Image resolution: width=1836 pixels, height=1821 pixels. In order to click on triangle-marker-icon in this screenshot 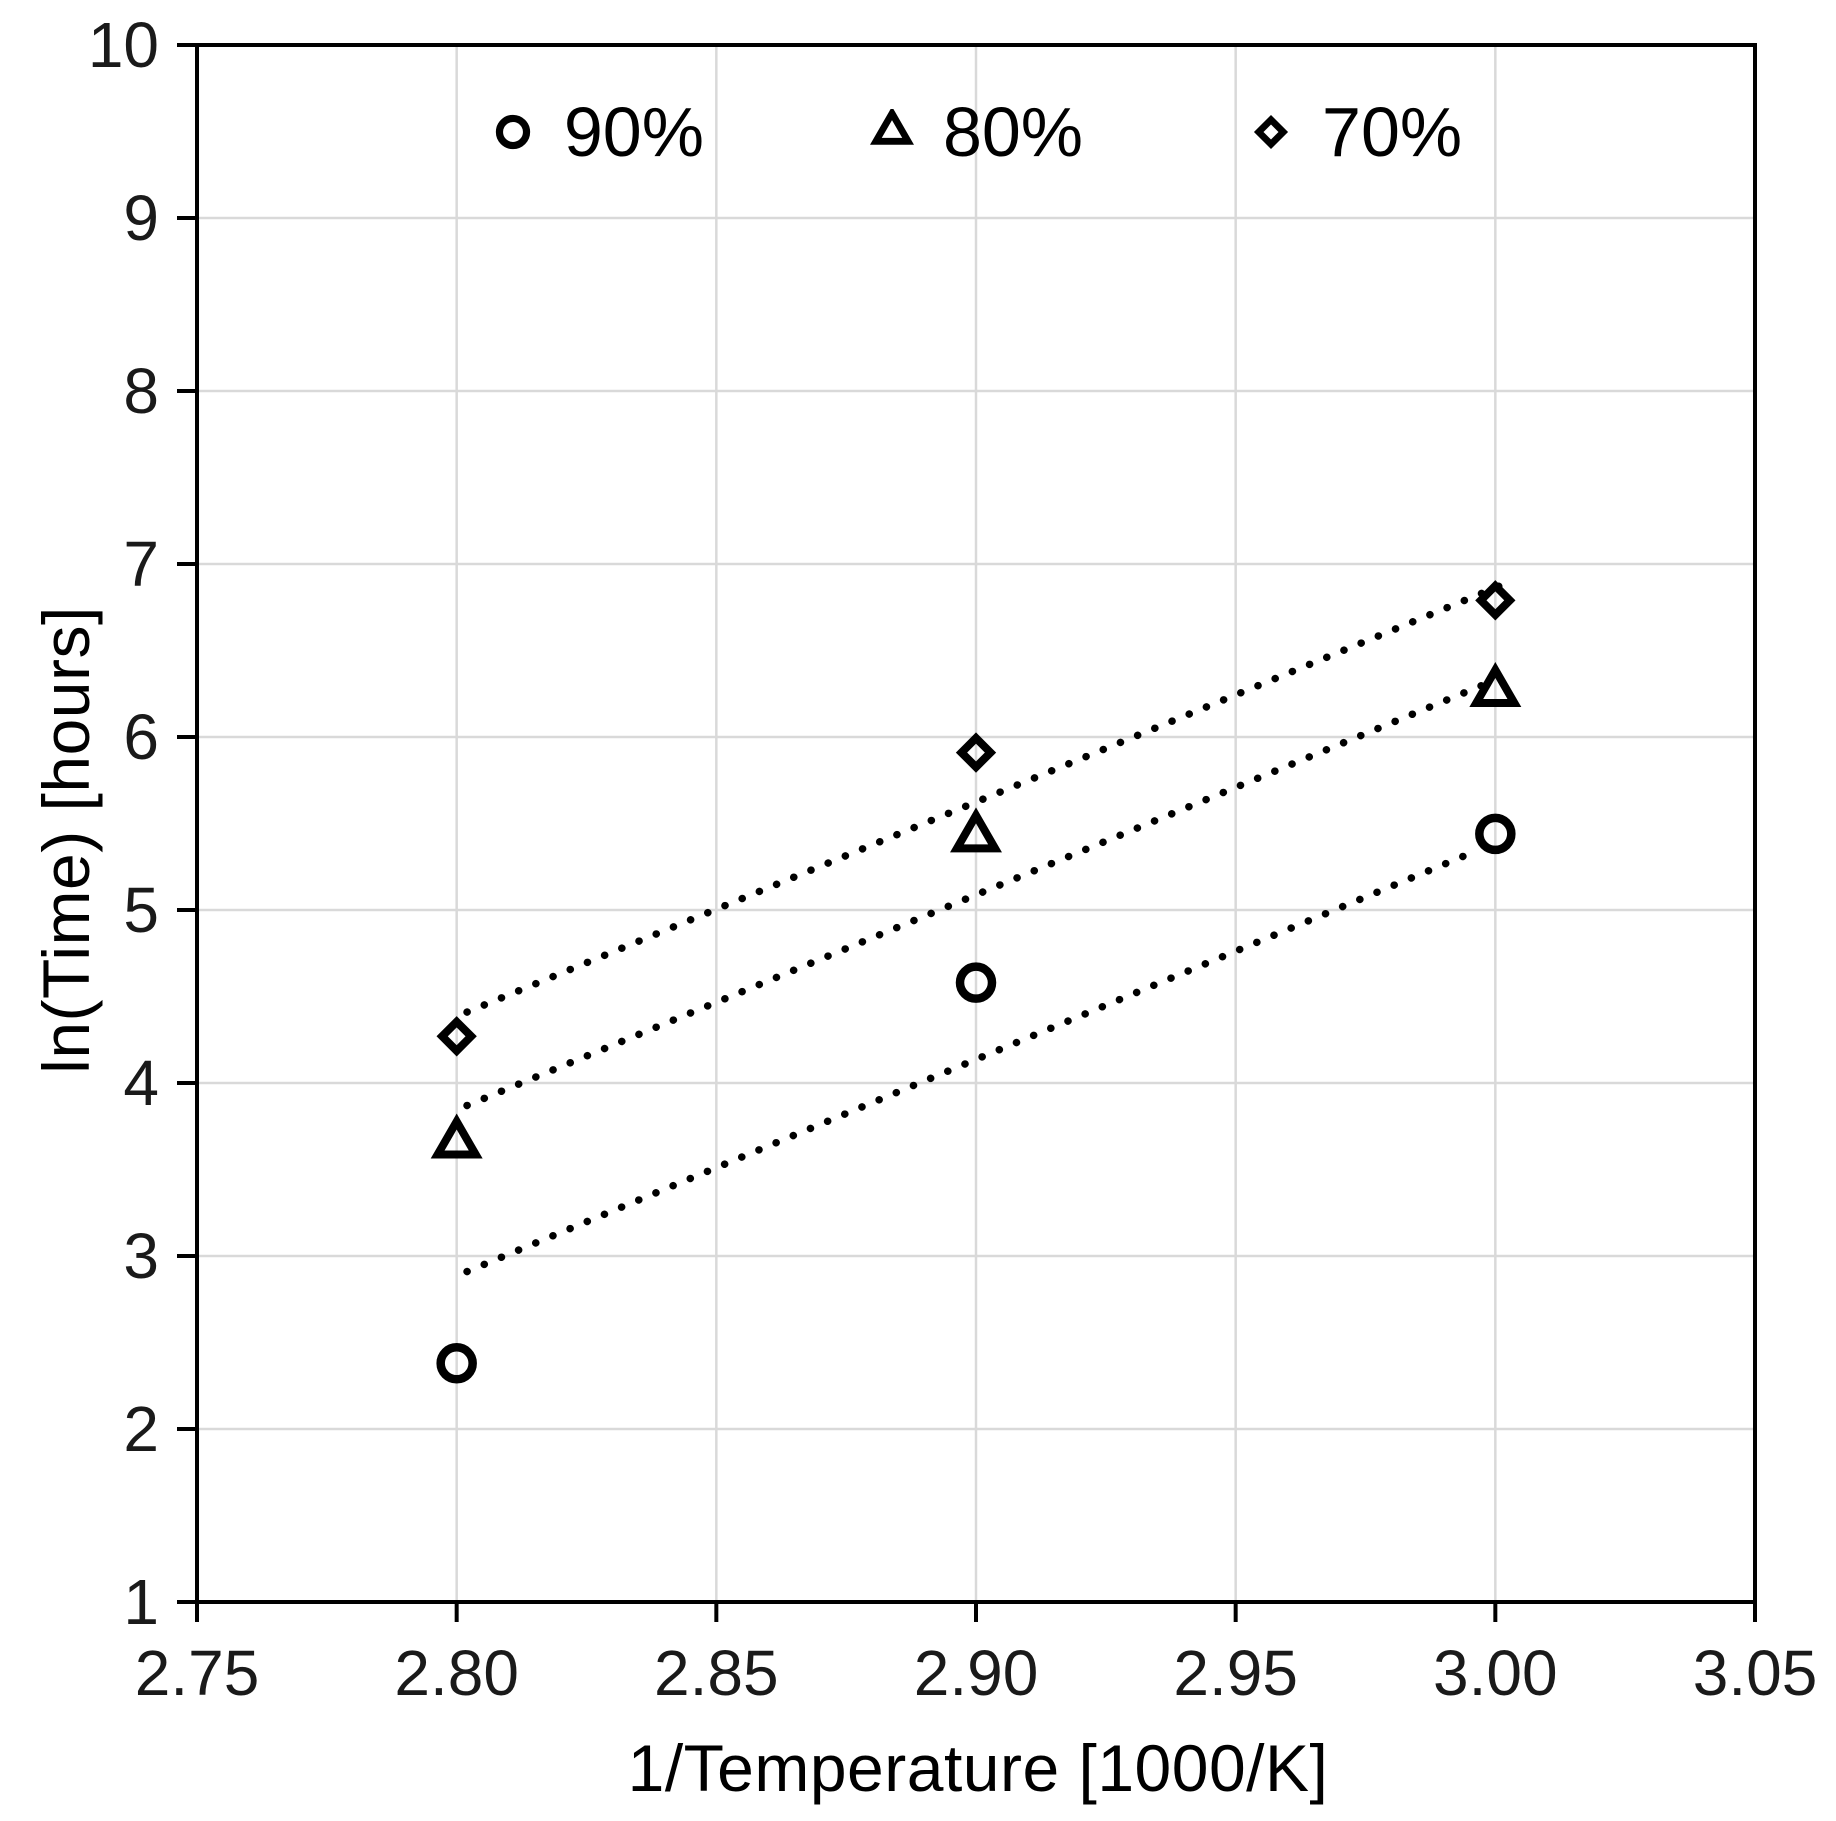, I will do `click(891, 127)`.